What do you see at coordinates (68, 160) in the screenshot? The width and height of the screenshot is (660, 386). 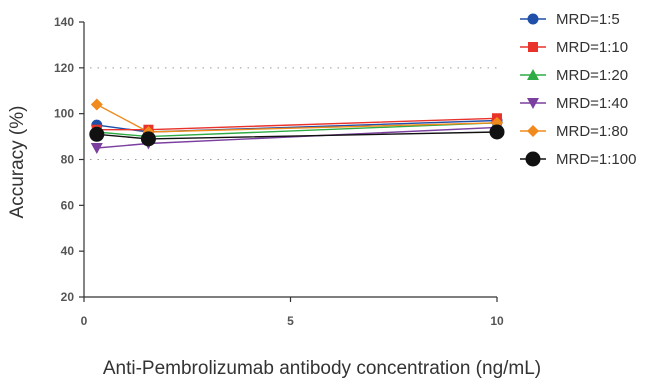 I see `y-tick-label: 80` at bounding box center [68, 160].